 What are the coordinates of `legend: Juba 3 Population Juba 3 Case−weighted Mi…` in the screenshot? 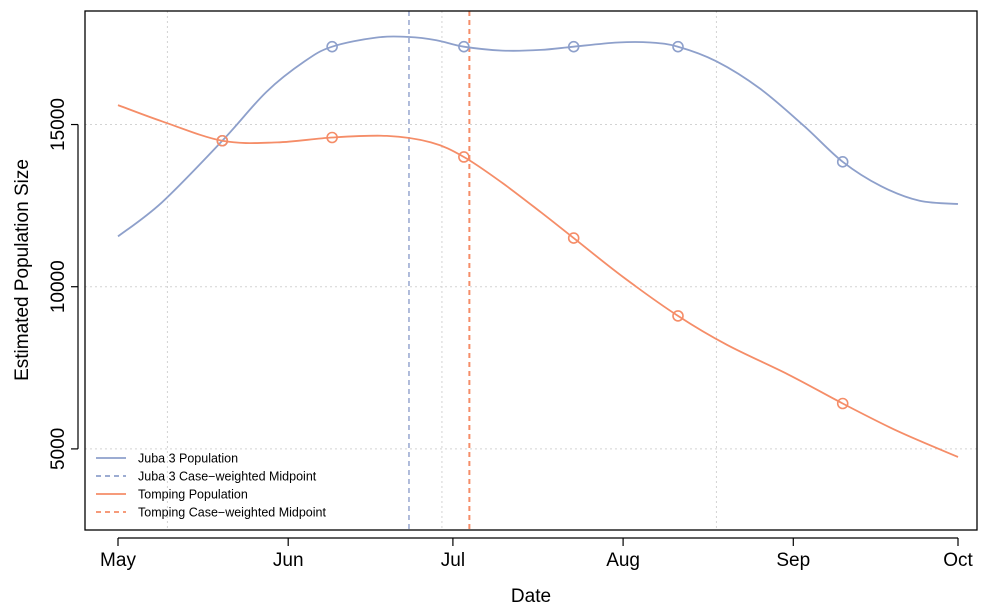 It's located at (211, 486).